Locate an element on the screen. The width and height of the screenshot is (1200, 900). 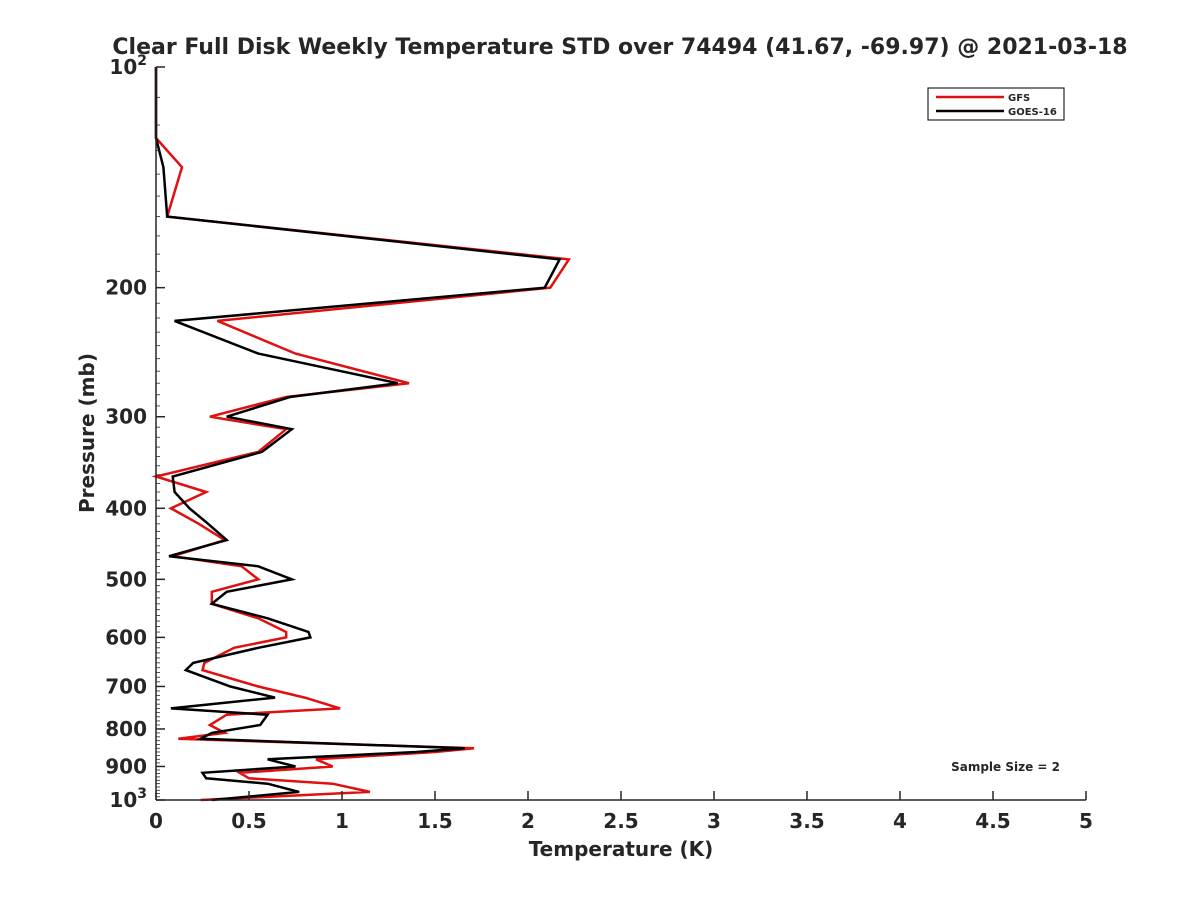
y-tick-label: 600 is located at coordinates (126, 637).